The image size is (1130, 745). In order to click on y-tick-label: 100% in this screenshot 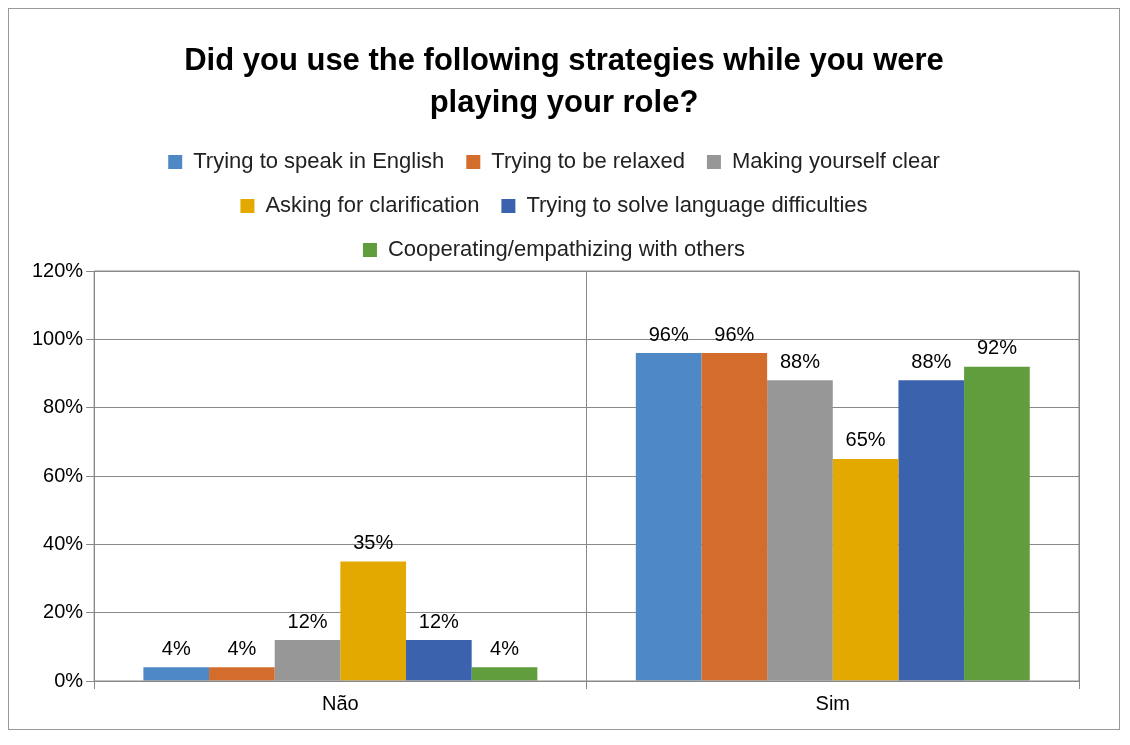, I will do `click(58, 337)`.